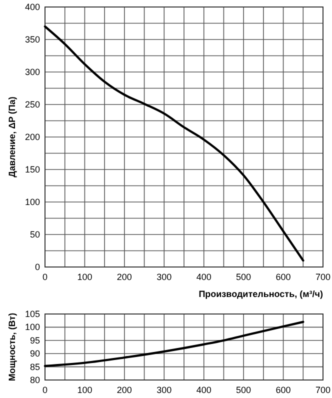 The image size is (332, 398). I want to click on y-tick-label: 200, so click(32, 137).